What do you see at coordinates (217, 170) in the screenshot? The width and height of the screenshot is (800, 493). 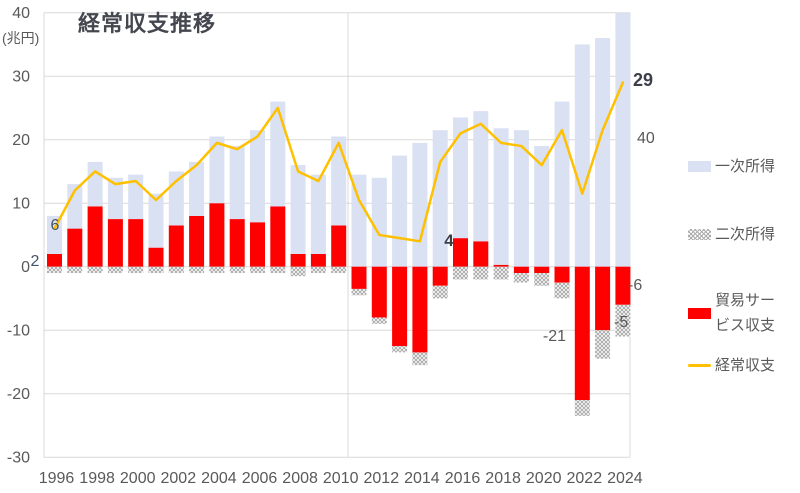 I see `bar-primary-income-2004` at bounding box center [217, 170].